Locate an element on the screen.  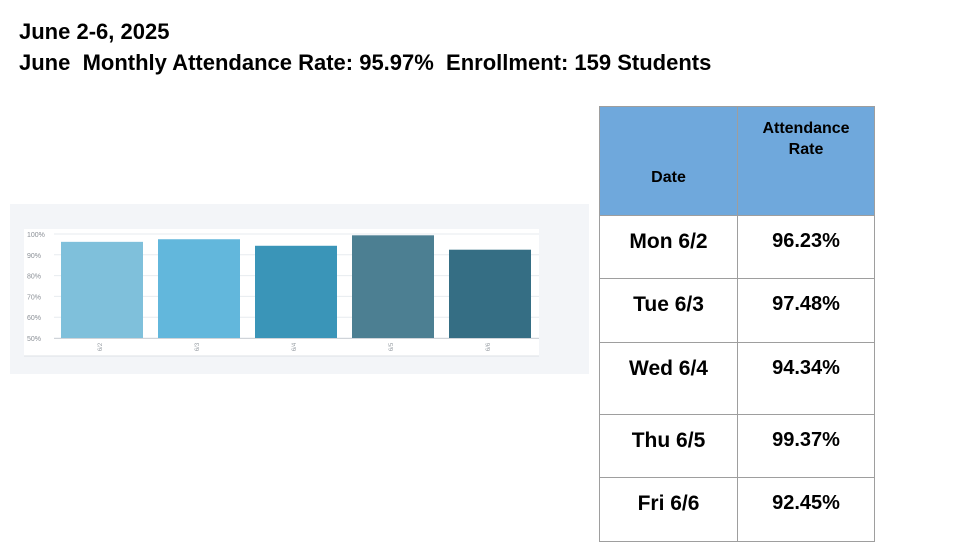
table-cell-rate: 99.37% is located at coordinates (806, 446).